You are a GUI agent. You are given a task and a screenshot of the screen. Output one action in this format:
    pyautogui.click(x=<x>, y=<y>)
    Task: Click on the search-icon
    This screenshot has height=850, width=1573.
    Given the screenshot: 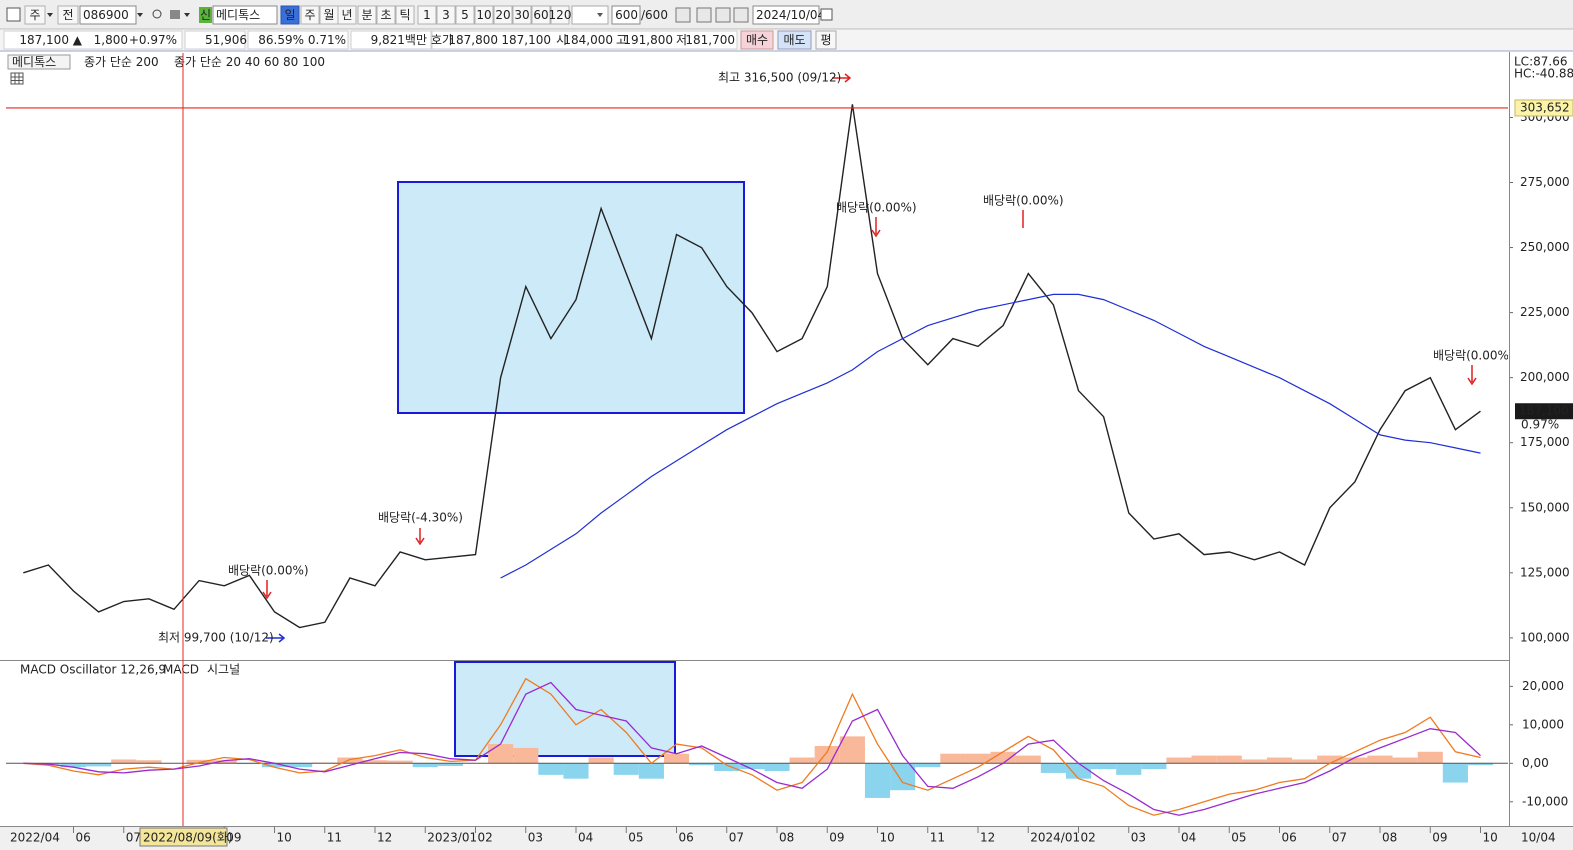 What is the action you would take?
    pyautogui.click(x=157, y=14)
    